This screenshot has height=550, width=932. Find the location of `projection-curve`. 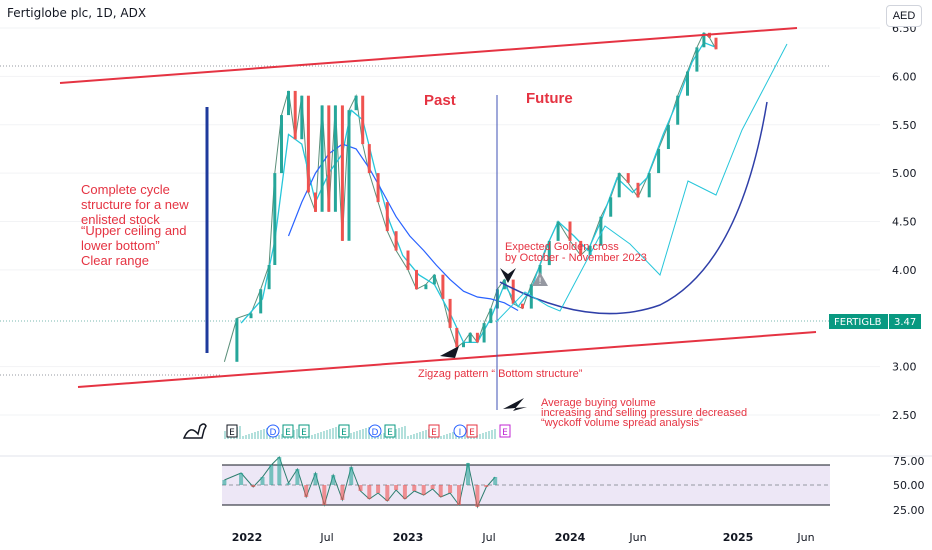

projection-curve is located at coordinates (633, 208).